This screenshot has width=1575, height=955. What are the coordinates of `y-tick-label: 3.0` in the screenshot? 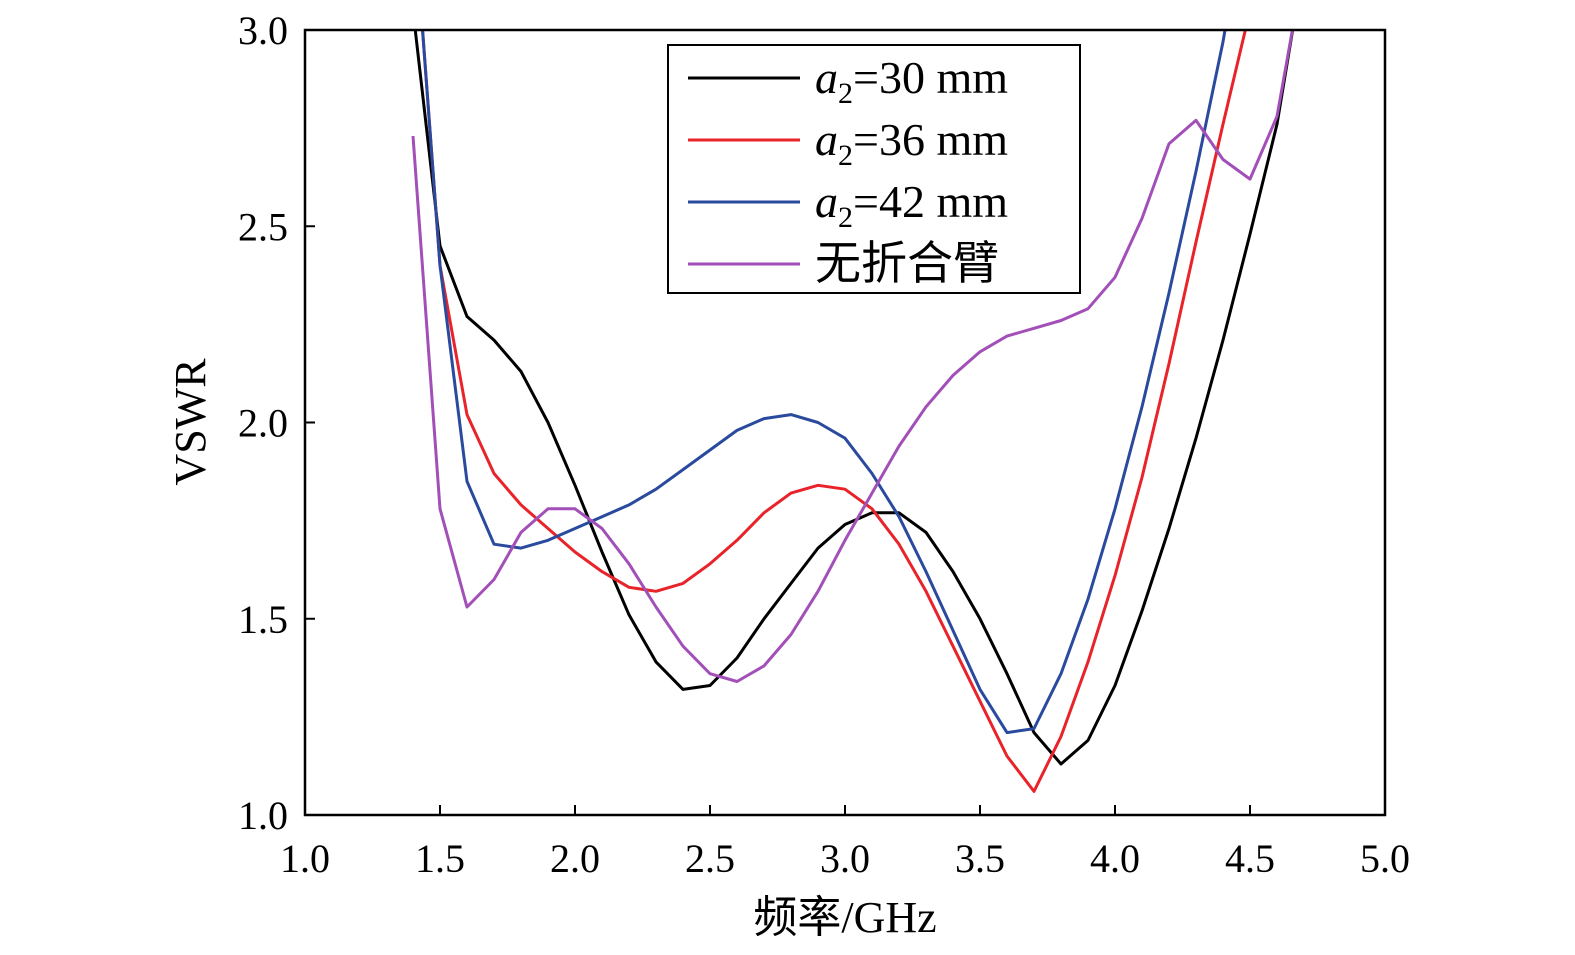 It's located at (263, 30).